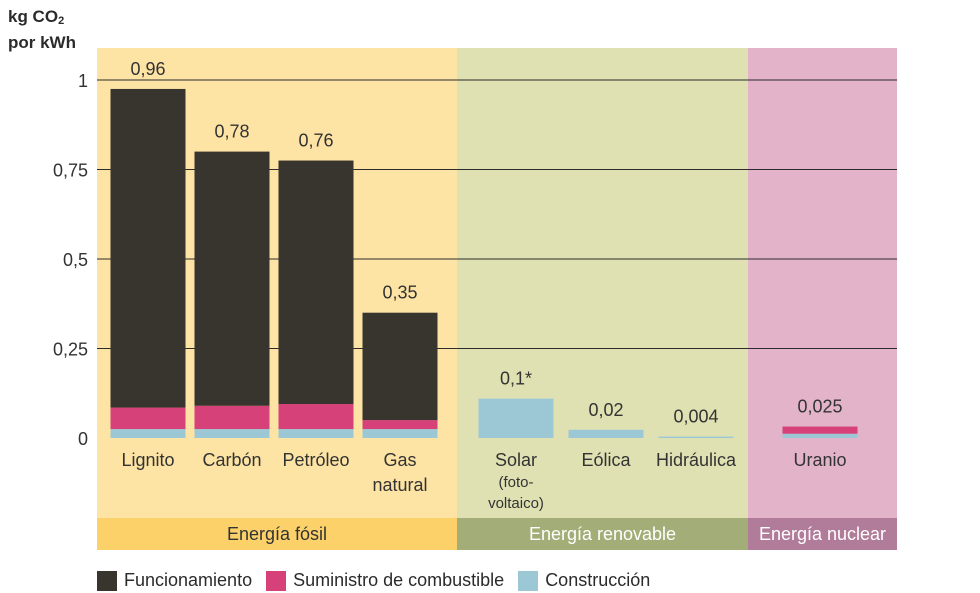  Describe the element at coordinates (188, 580) in the screenshot. I see `legend-label-funcionamiento: Funcionamiento` at that location.